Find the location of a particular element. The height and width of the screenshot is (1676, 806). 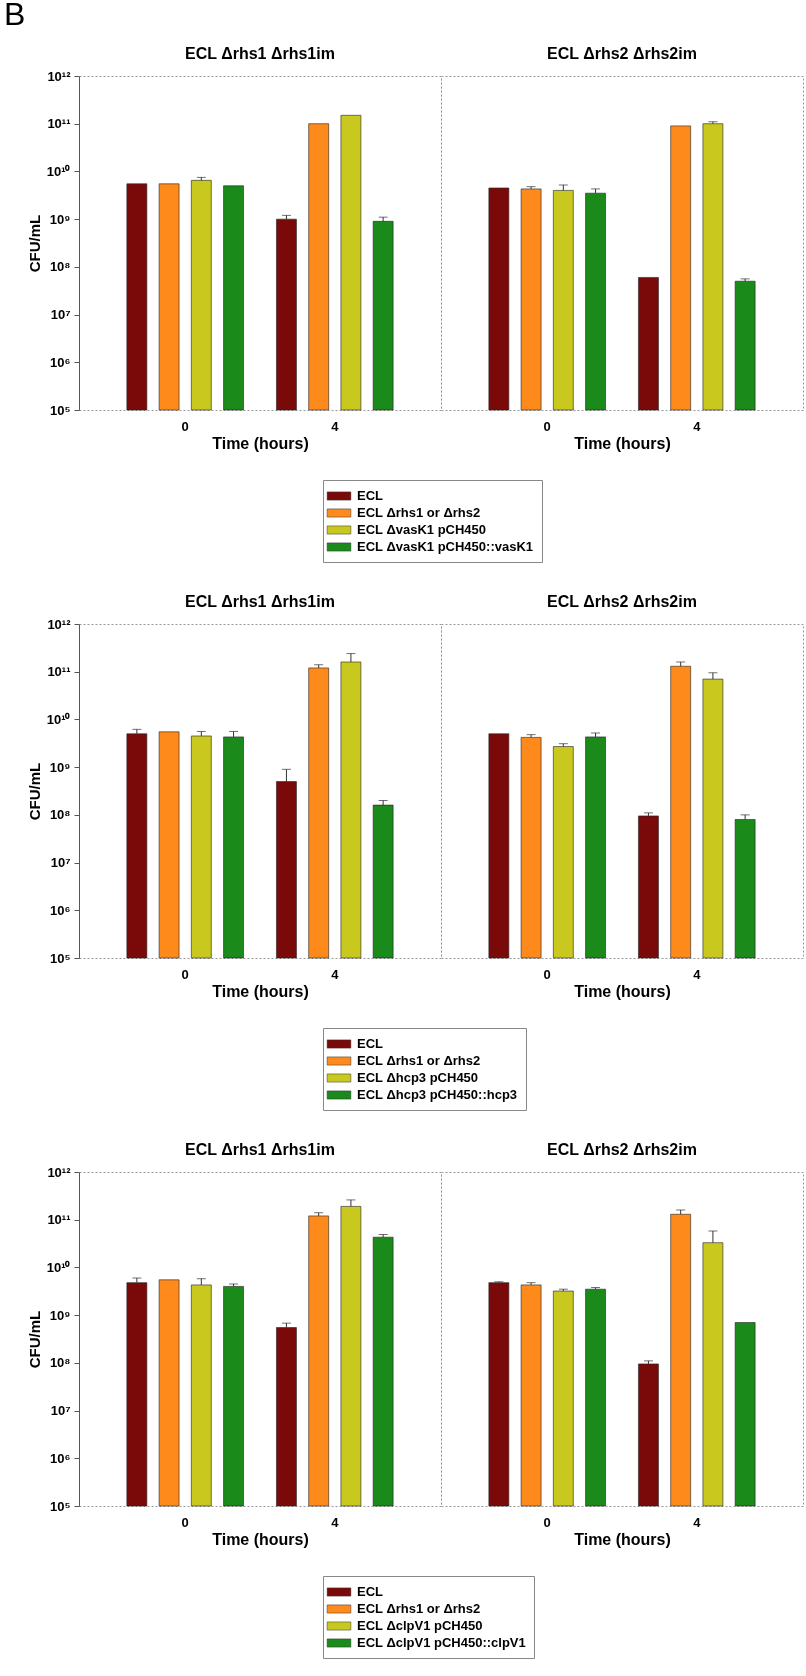

legend-label: ECL Δhcp3 pCH450 is located at coordinates (418, 1077).